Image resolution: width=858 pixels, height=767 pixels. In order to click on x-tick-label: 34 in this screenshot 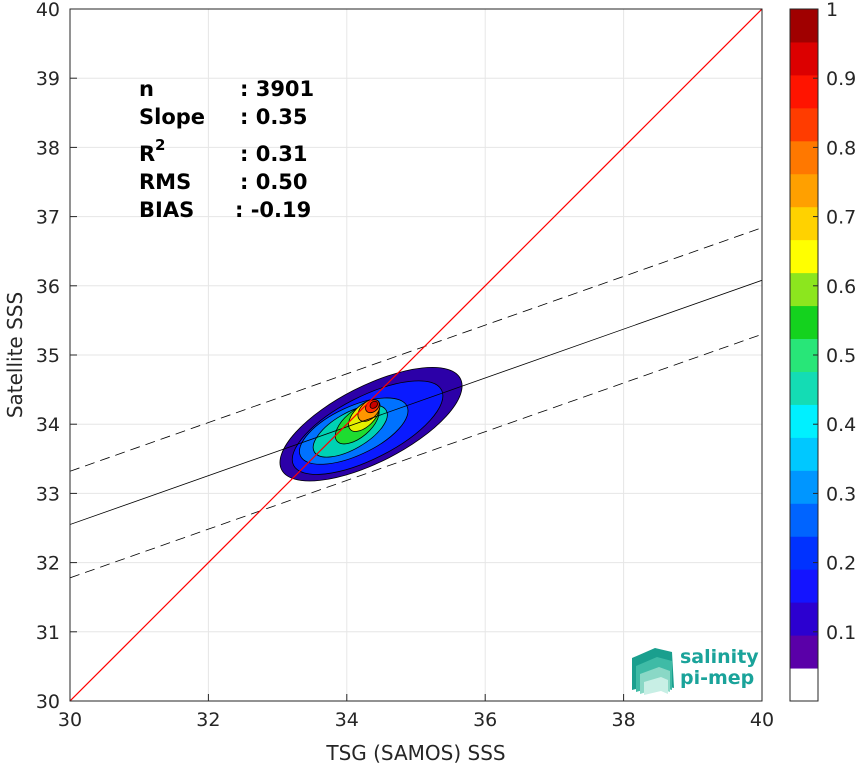, I will do `click(347, 720)`.